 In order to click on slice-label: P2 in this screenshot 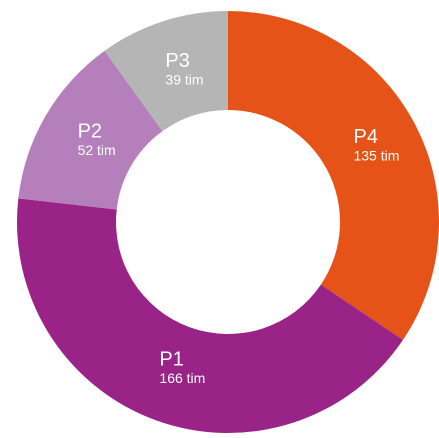, I will do `click(90, 132)`.